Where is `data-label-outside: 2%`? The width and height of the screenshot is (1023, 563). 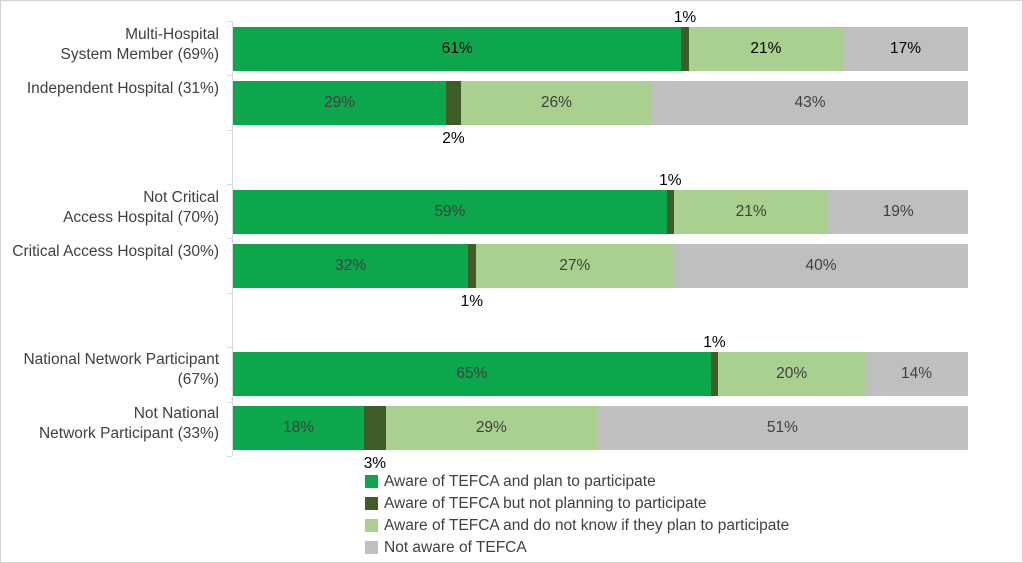
data-label-outside: 2% is located at coordinates (453, 138).